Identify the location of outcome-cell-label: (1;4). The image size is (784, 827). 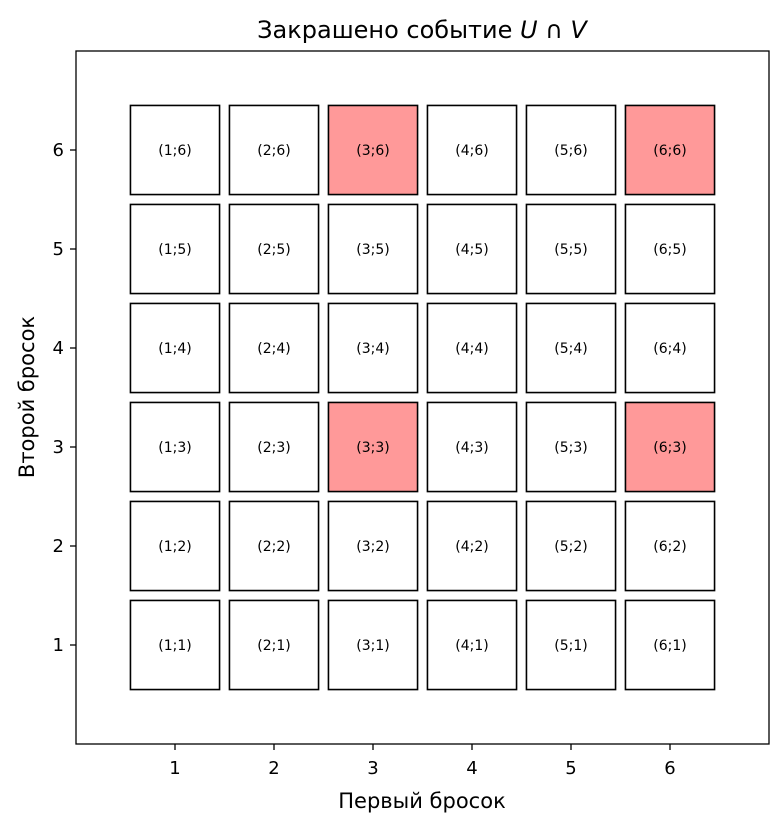
(174, 349).